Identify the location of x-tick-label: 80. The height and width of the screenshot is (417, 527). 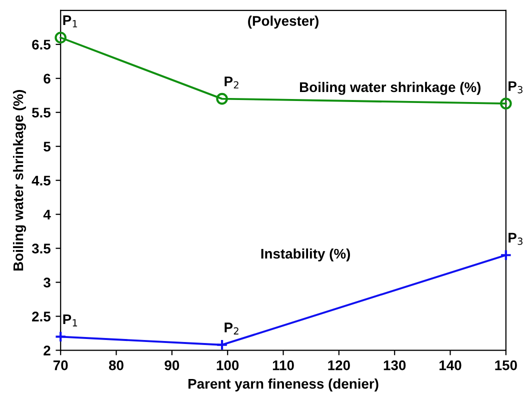
(116, 365).